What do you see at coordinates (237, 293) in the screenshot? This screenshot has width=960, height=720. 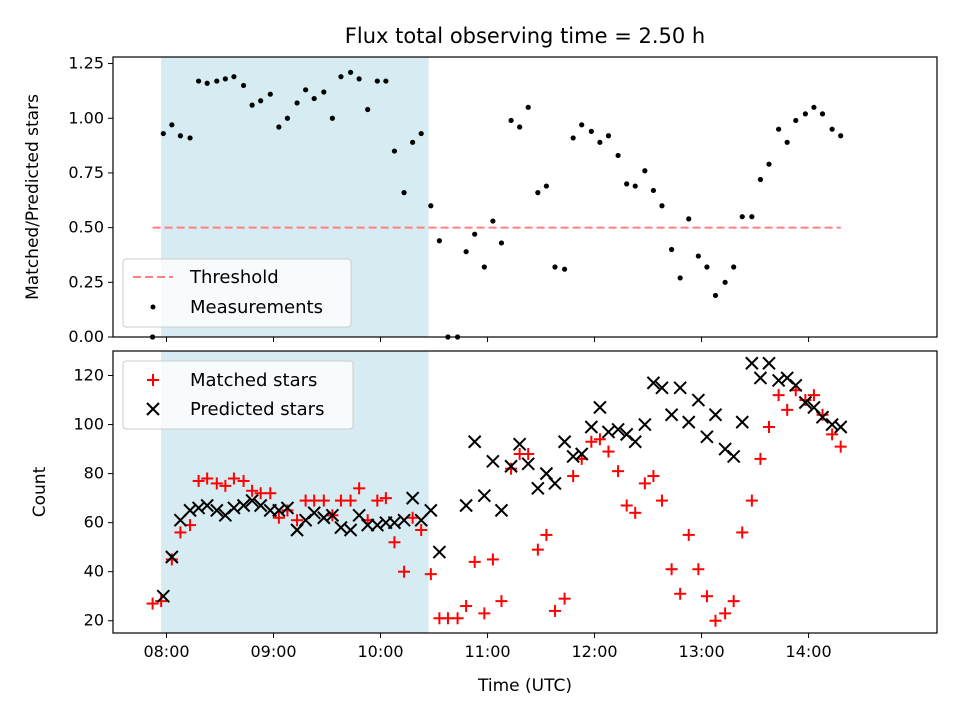 I see `top-legend-box` at bounding box center [237, 293].